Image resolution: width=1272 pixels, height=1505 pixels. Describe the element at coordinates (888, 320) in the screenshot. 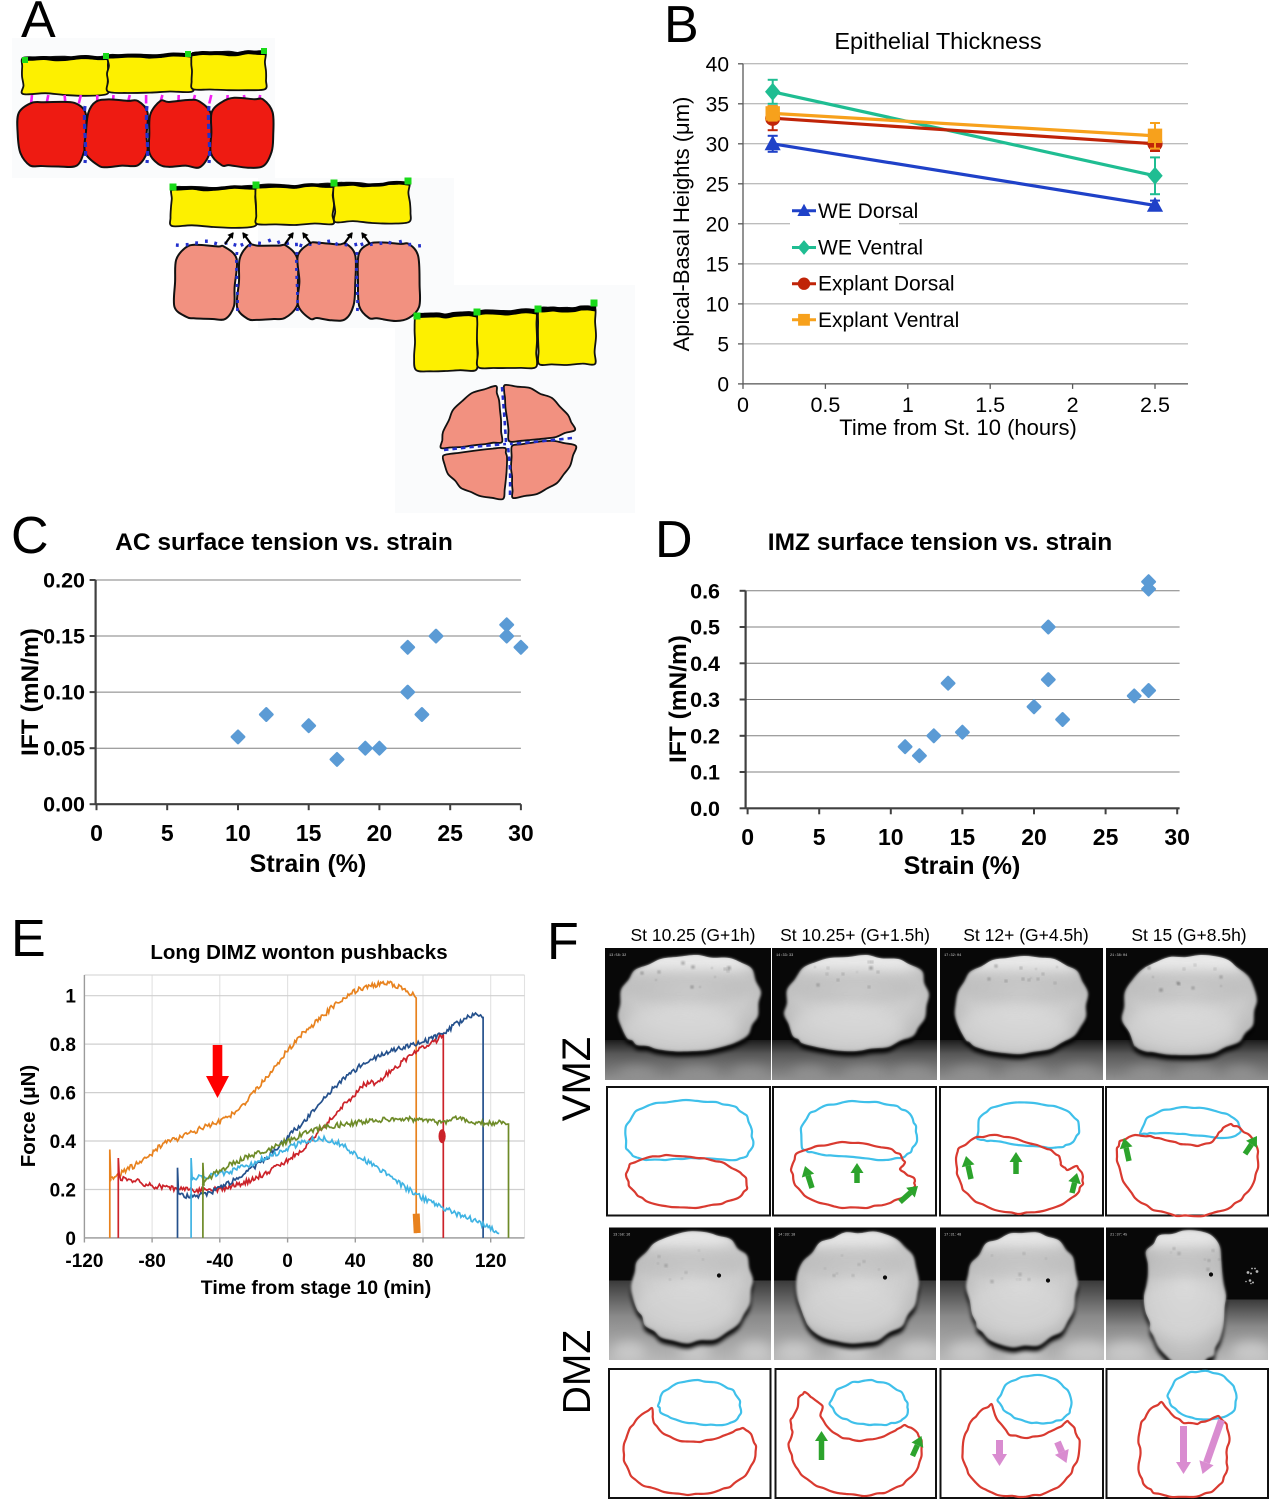

I see `svg-text: Explant Ventral` at that location.